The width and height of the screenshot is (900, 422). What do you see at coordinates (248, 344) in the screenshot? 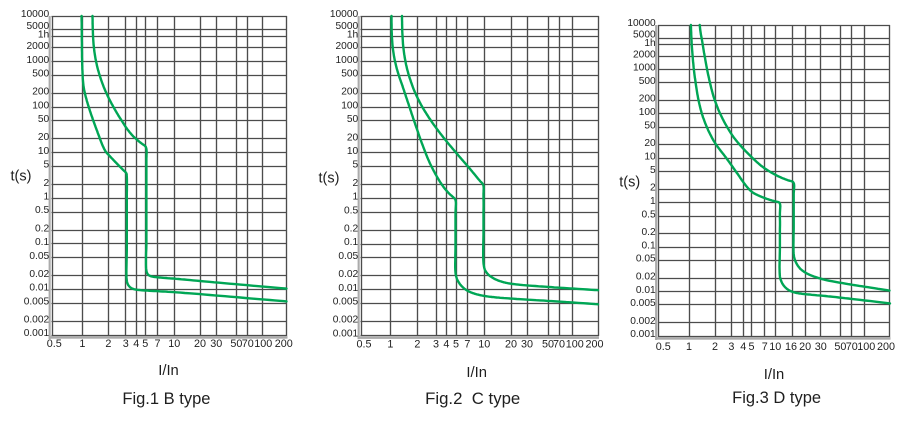
I see `svg-text: 70` at bounding box center [248, 344].